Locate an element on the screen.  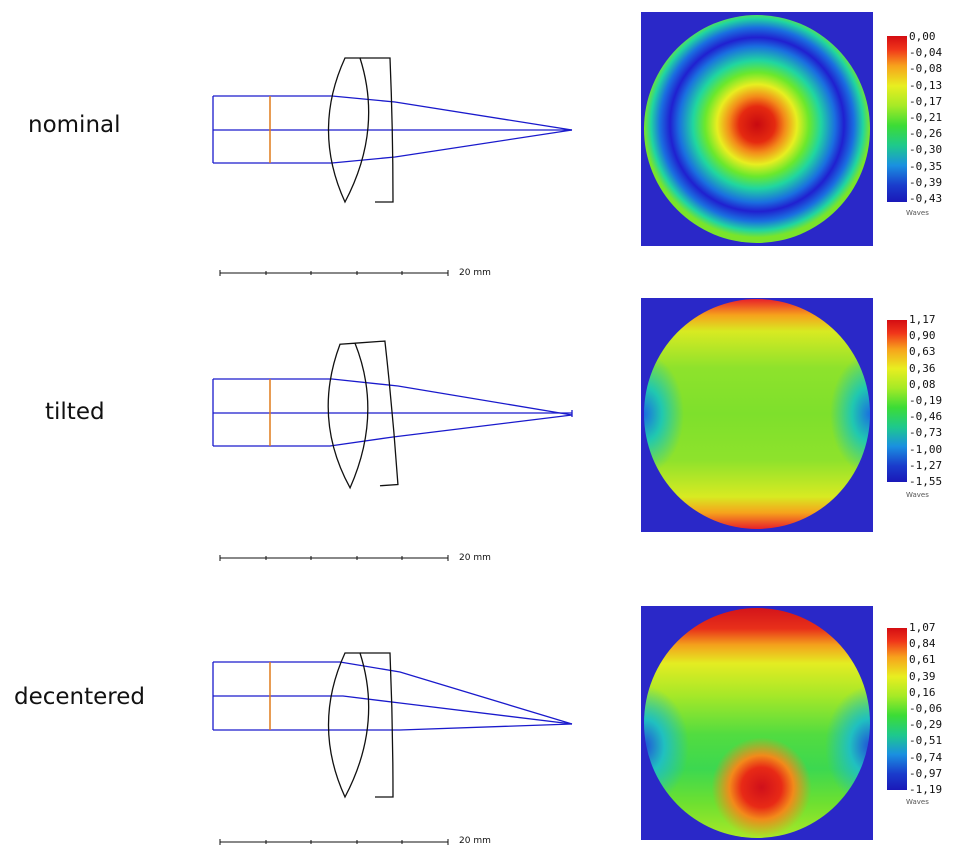
wavefront-map-tilted is located at coordinates (757, 415).